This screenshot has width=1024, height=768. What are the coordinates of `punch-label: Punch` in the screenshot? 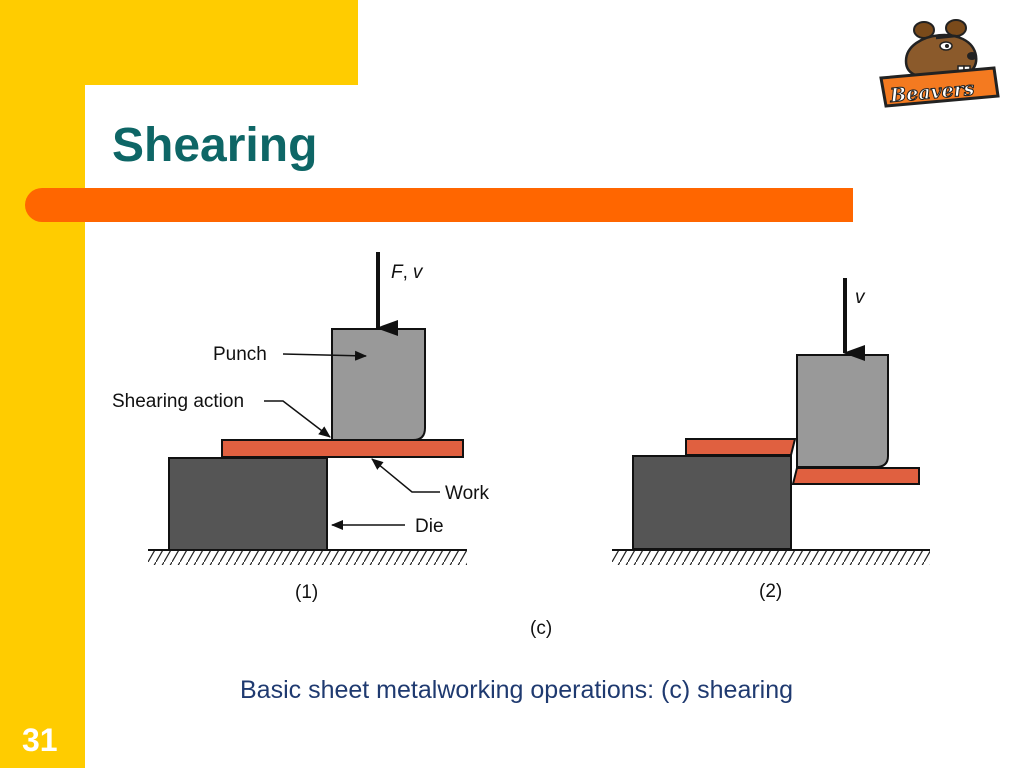 It's located at (240, 354).